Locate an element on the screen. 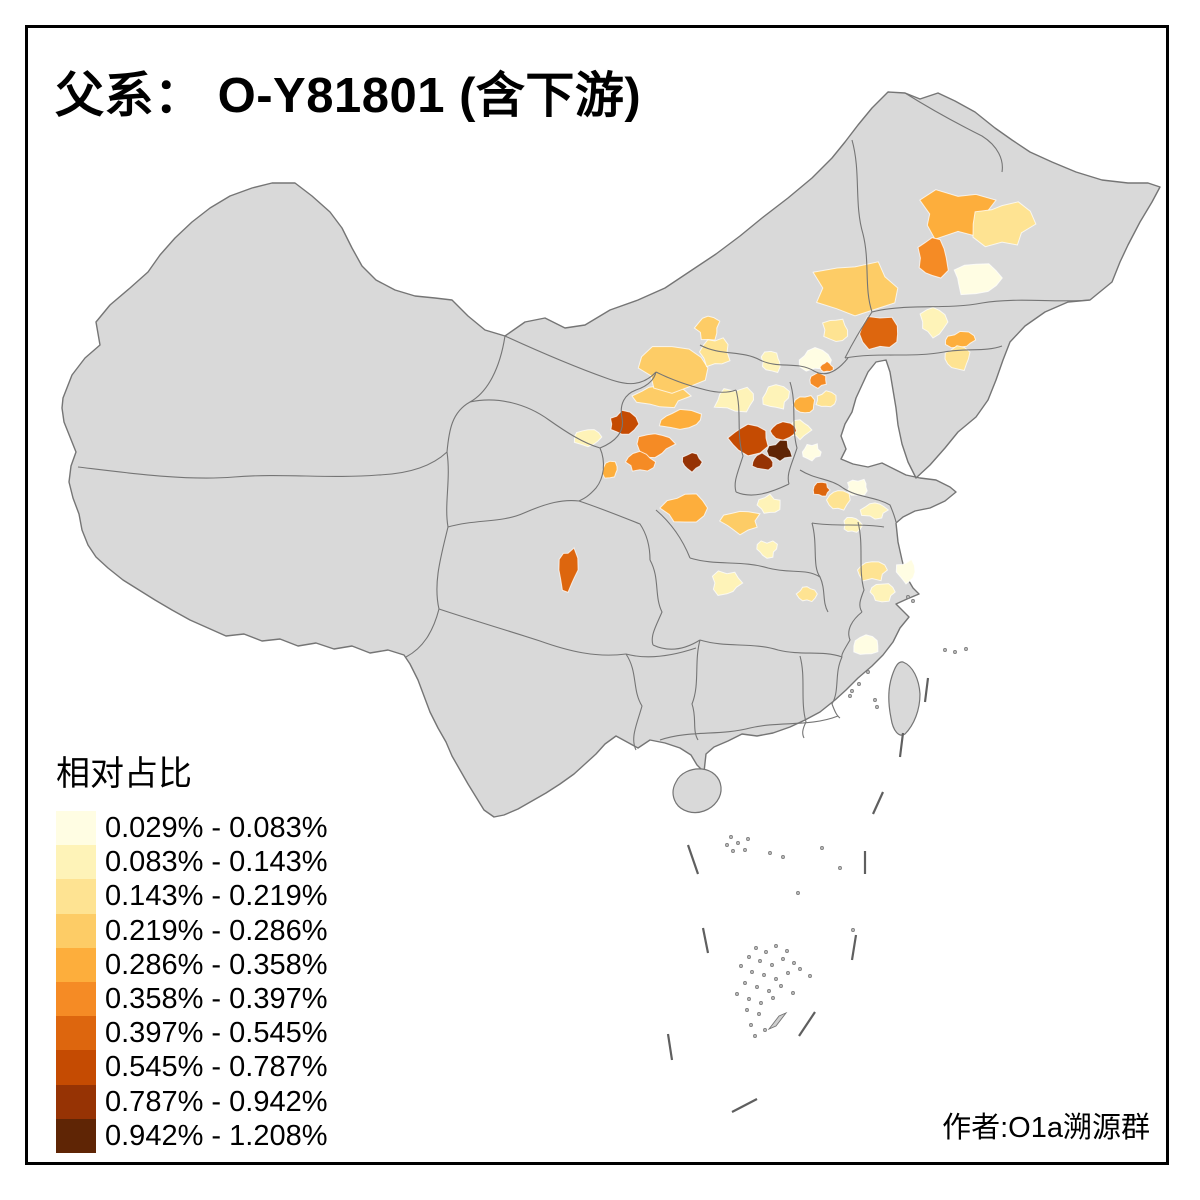  south-sea-islet is located at coordinates (777, 1021).